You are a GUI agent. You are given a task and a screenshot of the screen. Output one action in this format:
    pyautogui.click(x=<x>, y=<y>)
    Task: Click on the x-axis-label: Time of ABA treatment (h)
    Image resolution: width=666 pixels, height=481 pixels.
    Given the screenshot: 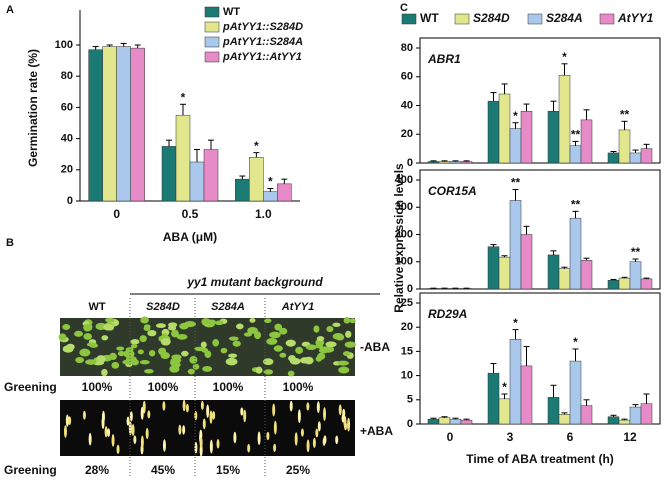 What is the action you would take?
    pyautogui.click(x=540, y=459)
    